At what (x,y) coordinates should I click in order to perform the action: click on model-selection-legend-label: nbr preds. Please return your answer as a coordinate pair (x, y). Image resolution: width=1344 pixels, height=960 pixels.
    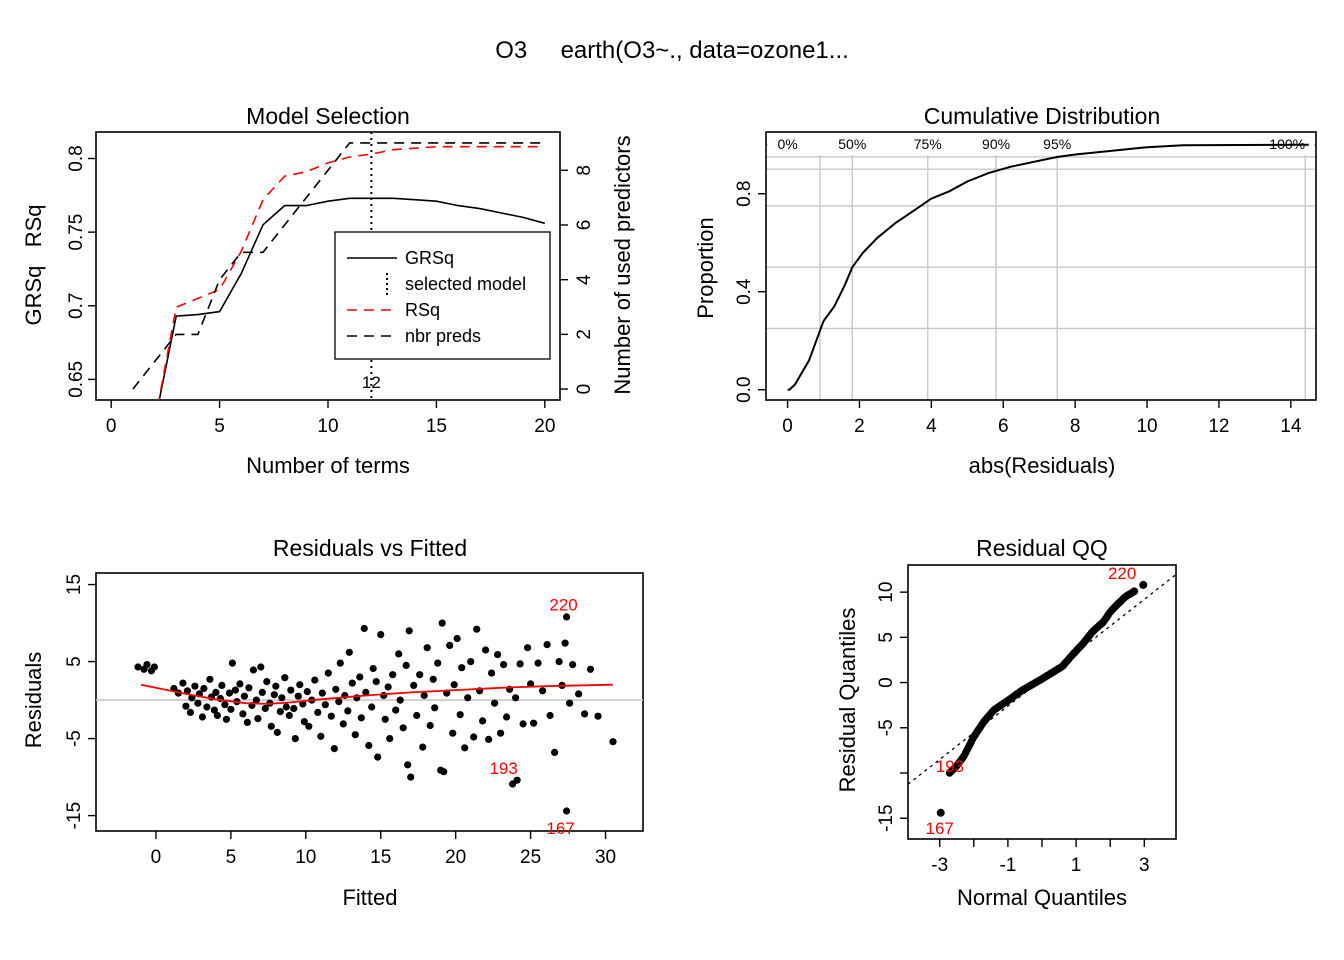
    Looking at the image, I should click on (443, 336).